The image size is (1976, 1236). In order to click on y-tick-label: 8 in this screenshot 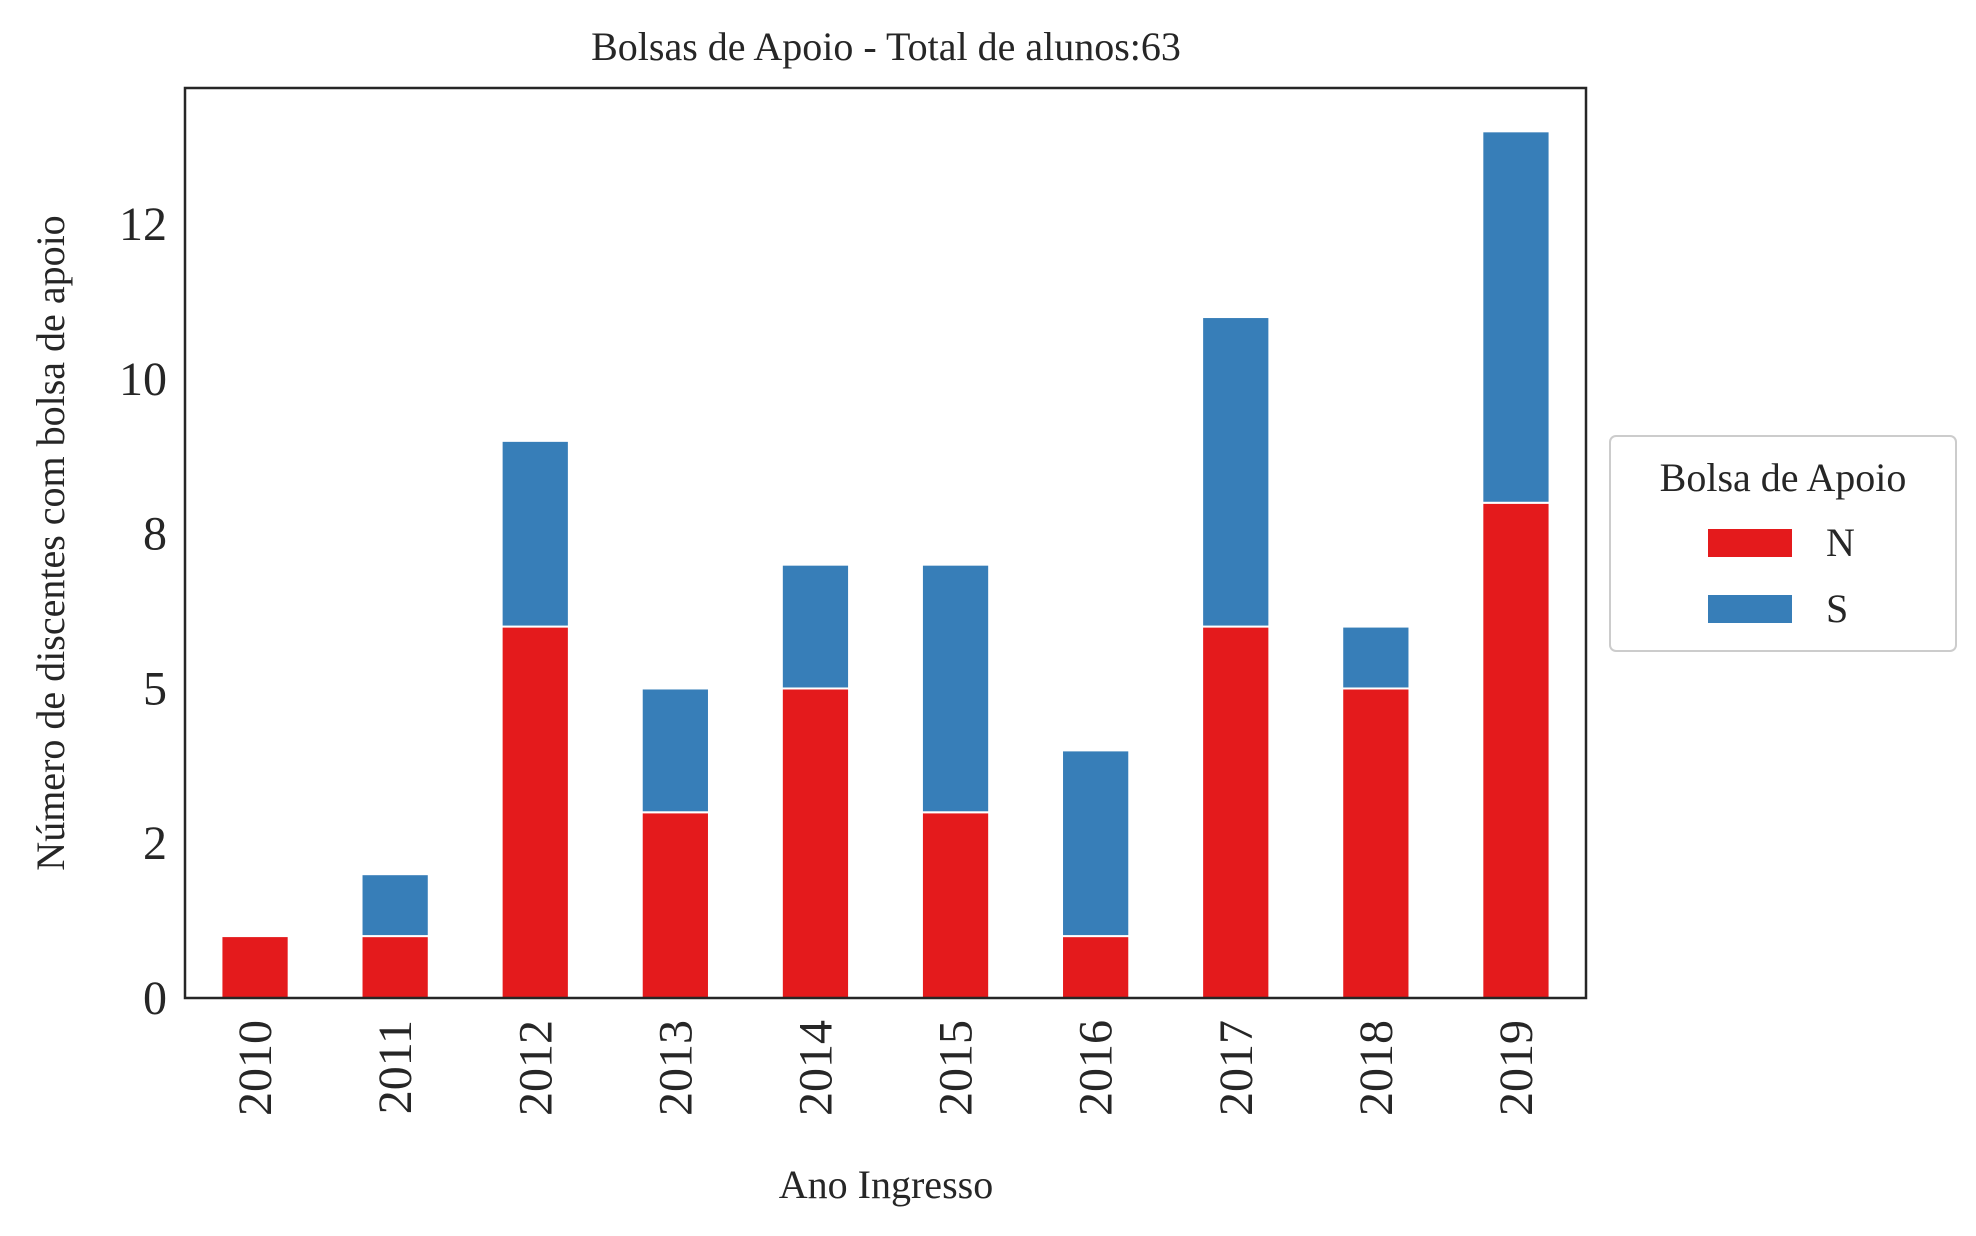, I will do `click(155, 534)`.